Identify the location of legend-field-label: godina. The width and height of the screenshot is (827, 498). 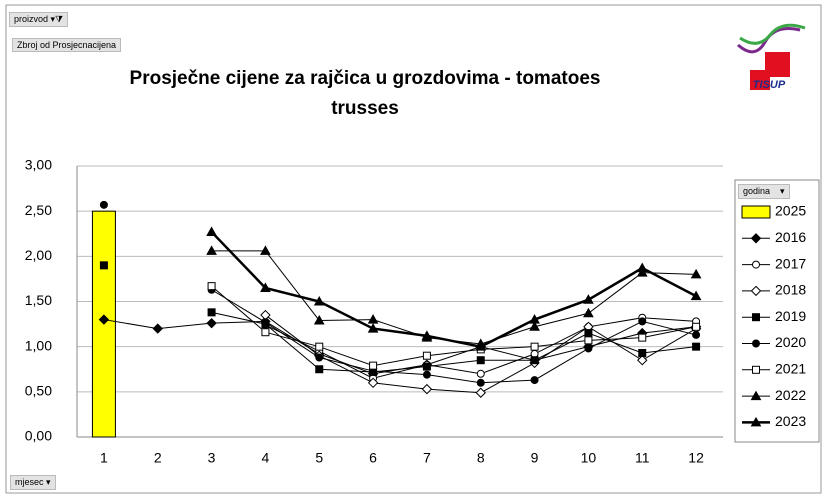
(757, 191).